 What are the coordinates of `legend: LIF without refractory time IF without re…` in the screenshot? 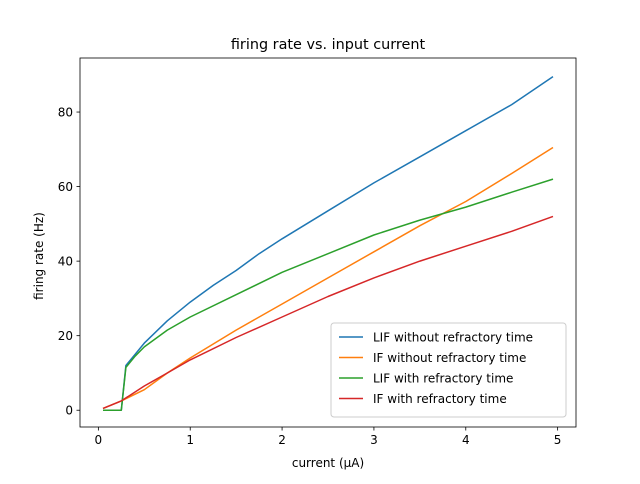 It's located at (448, 370).